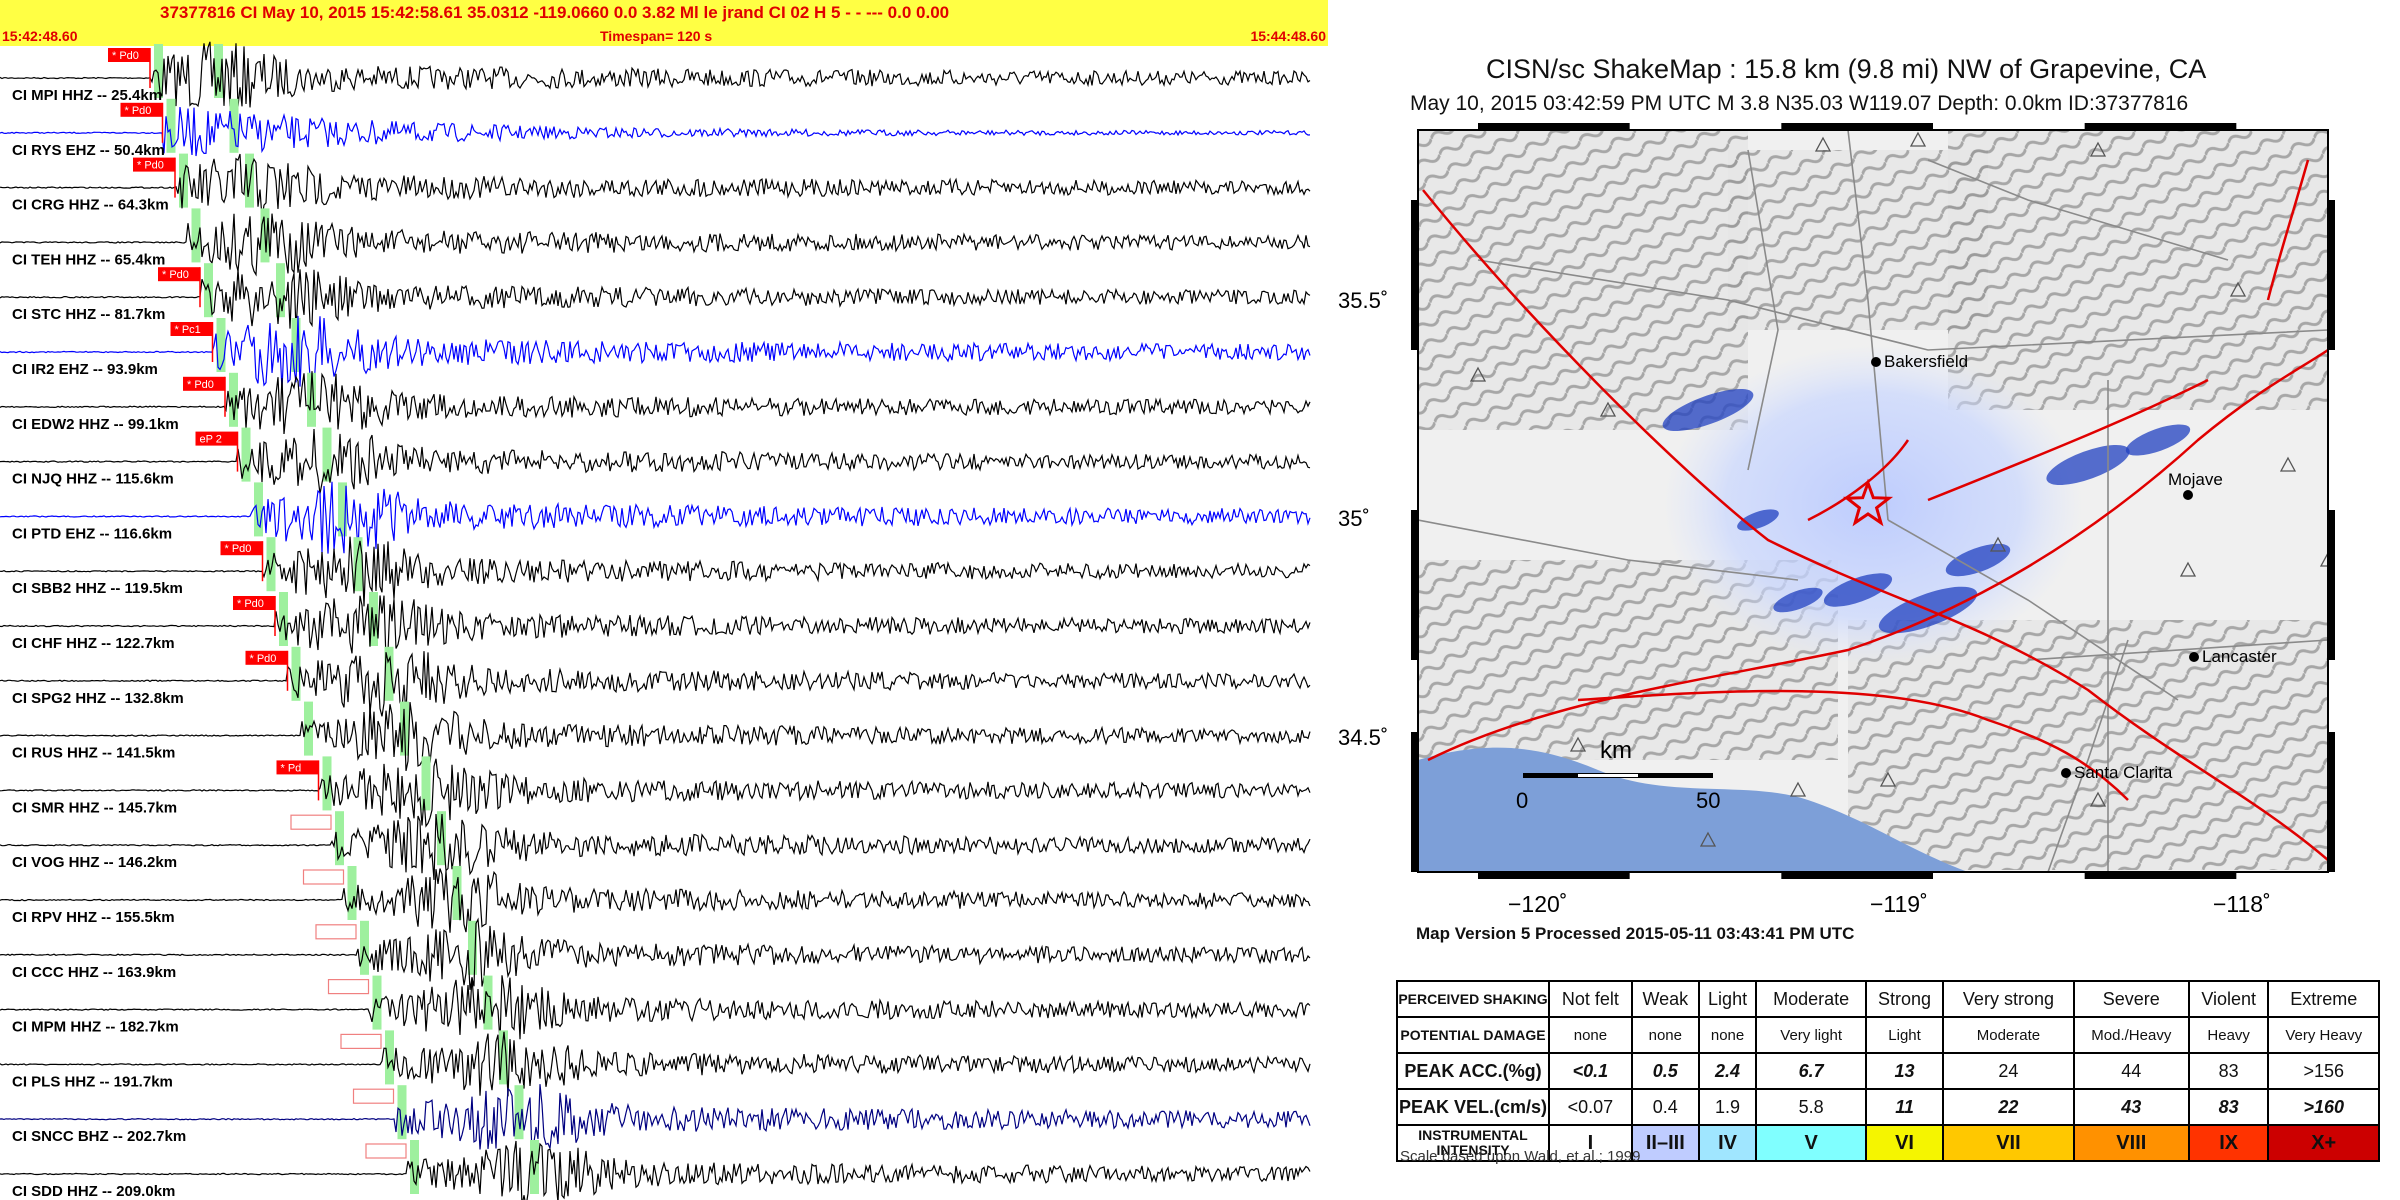 Image resolution: width=2400 pixels, height=1200 pixels. Describe the element at coordinates (1473, 999) in the screenshot. I see `legend-label-shaking: PERCEIVED SHAKING` at that location.